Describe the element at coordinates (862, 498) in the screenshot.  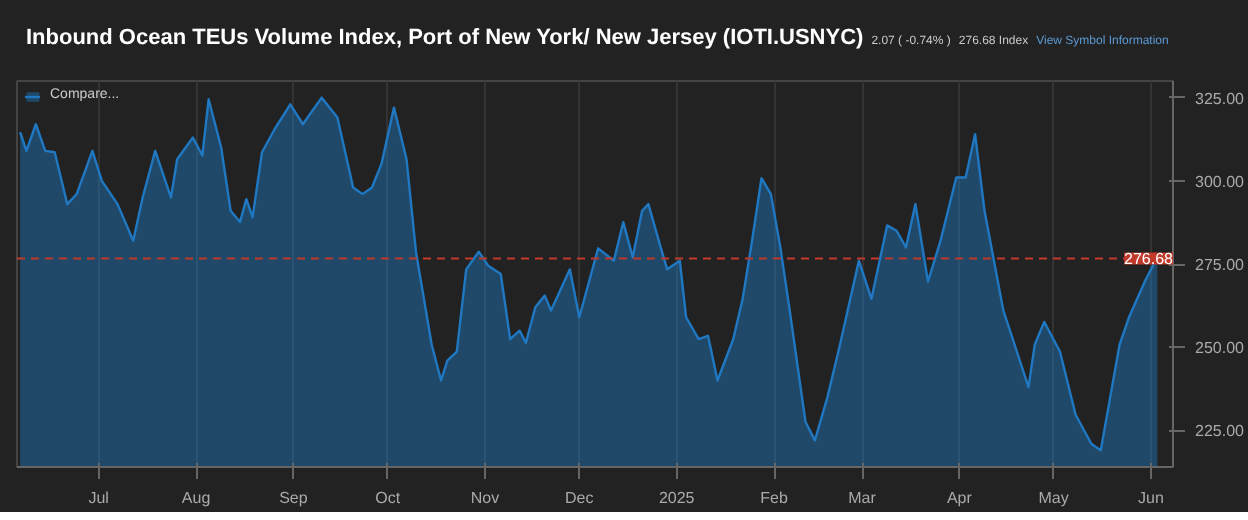
I see `x-tick-label: Mar` at that location.